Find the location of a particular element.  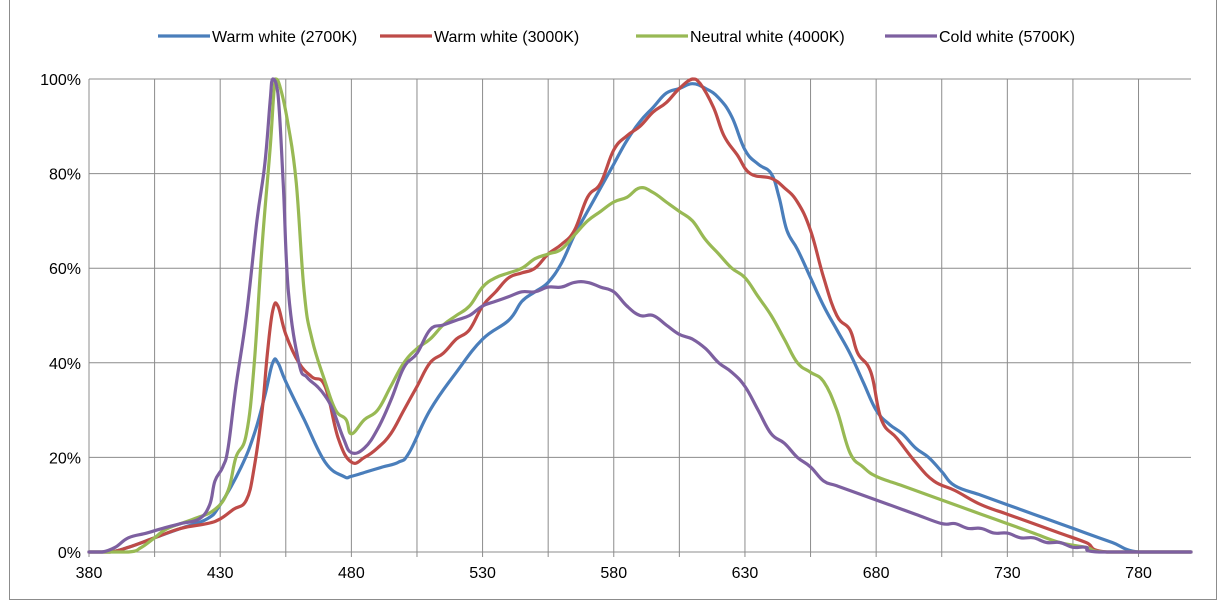

y-tick-label: 60% is located at coordinates (65, 269).